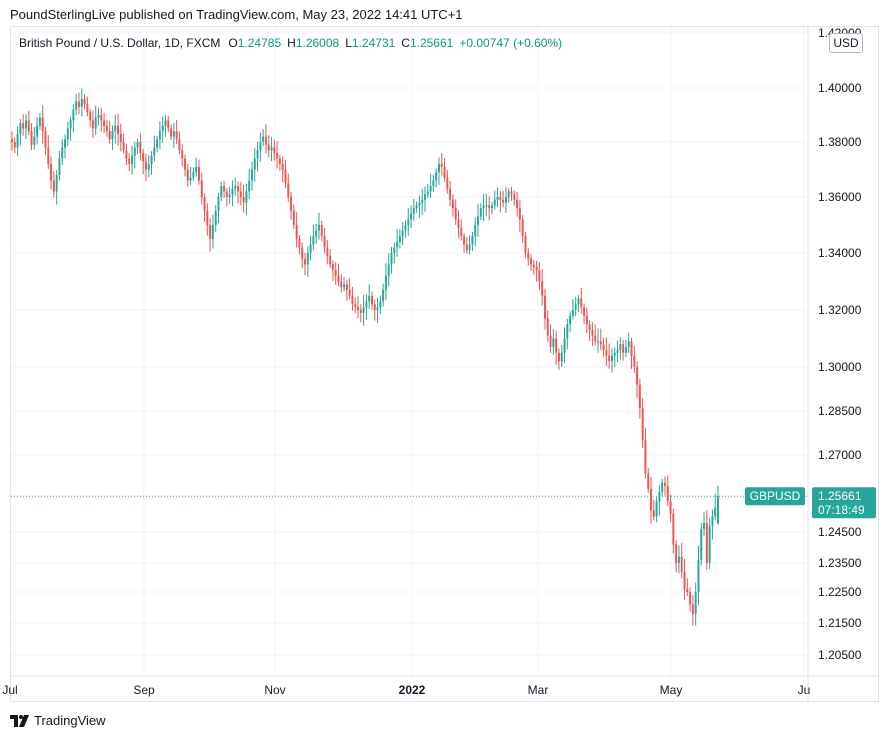  Describe the element at coordinates (58, 720) in the screenshot. I see `tradingview-footer: TradingView` at that location.